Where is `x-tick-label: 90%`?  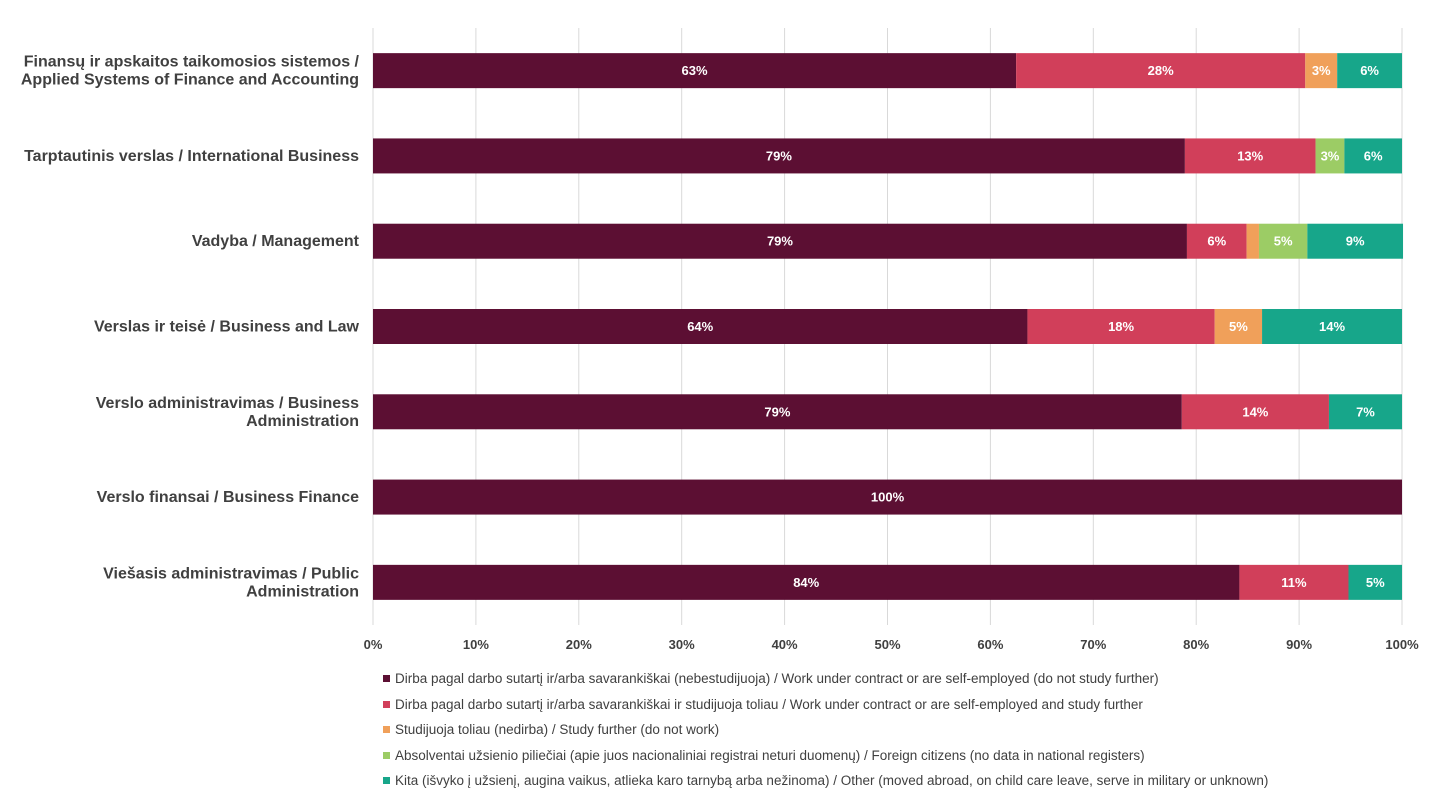 x-tick-label: 90% is located at coordinates (1299, 643).